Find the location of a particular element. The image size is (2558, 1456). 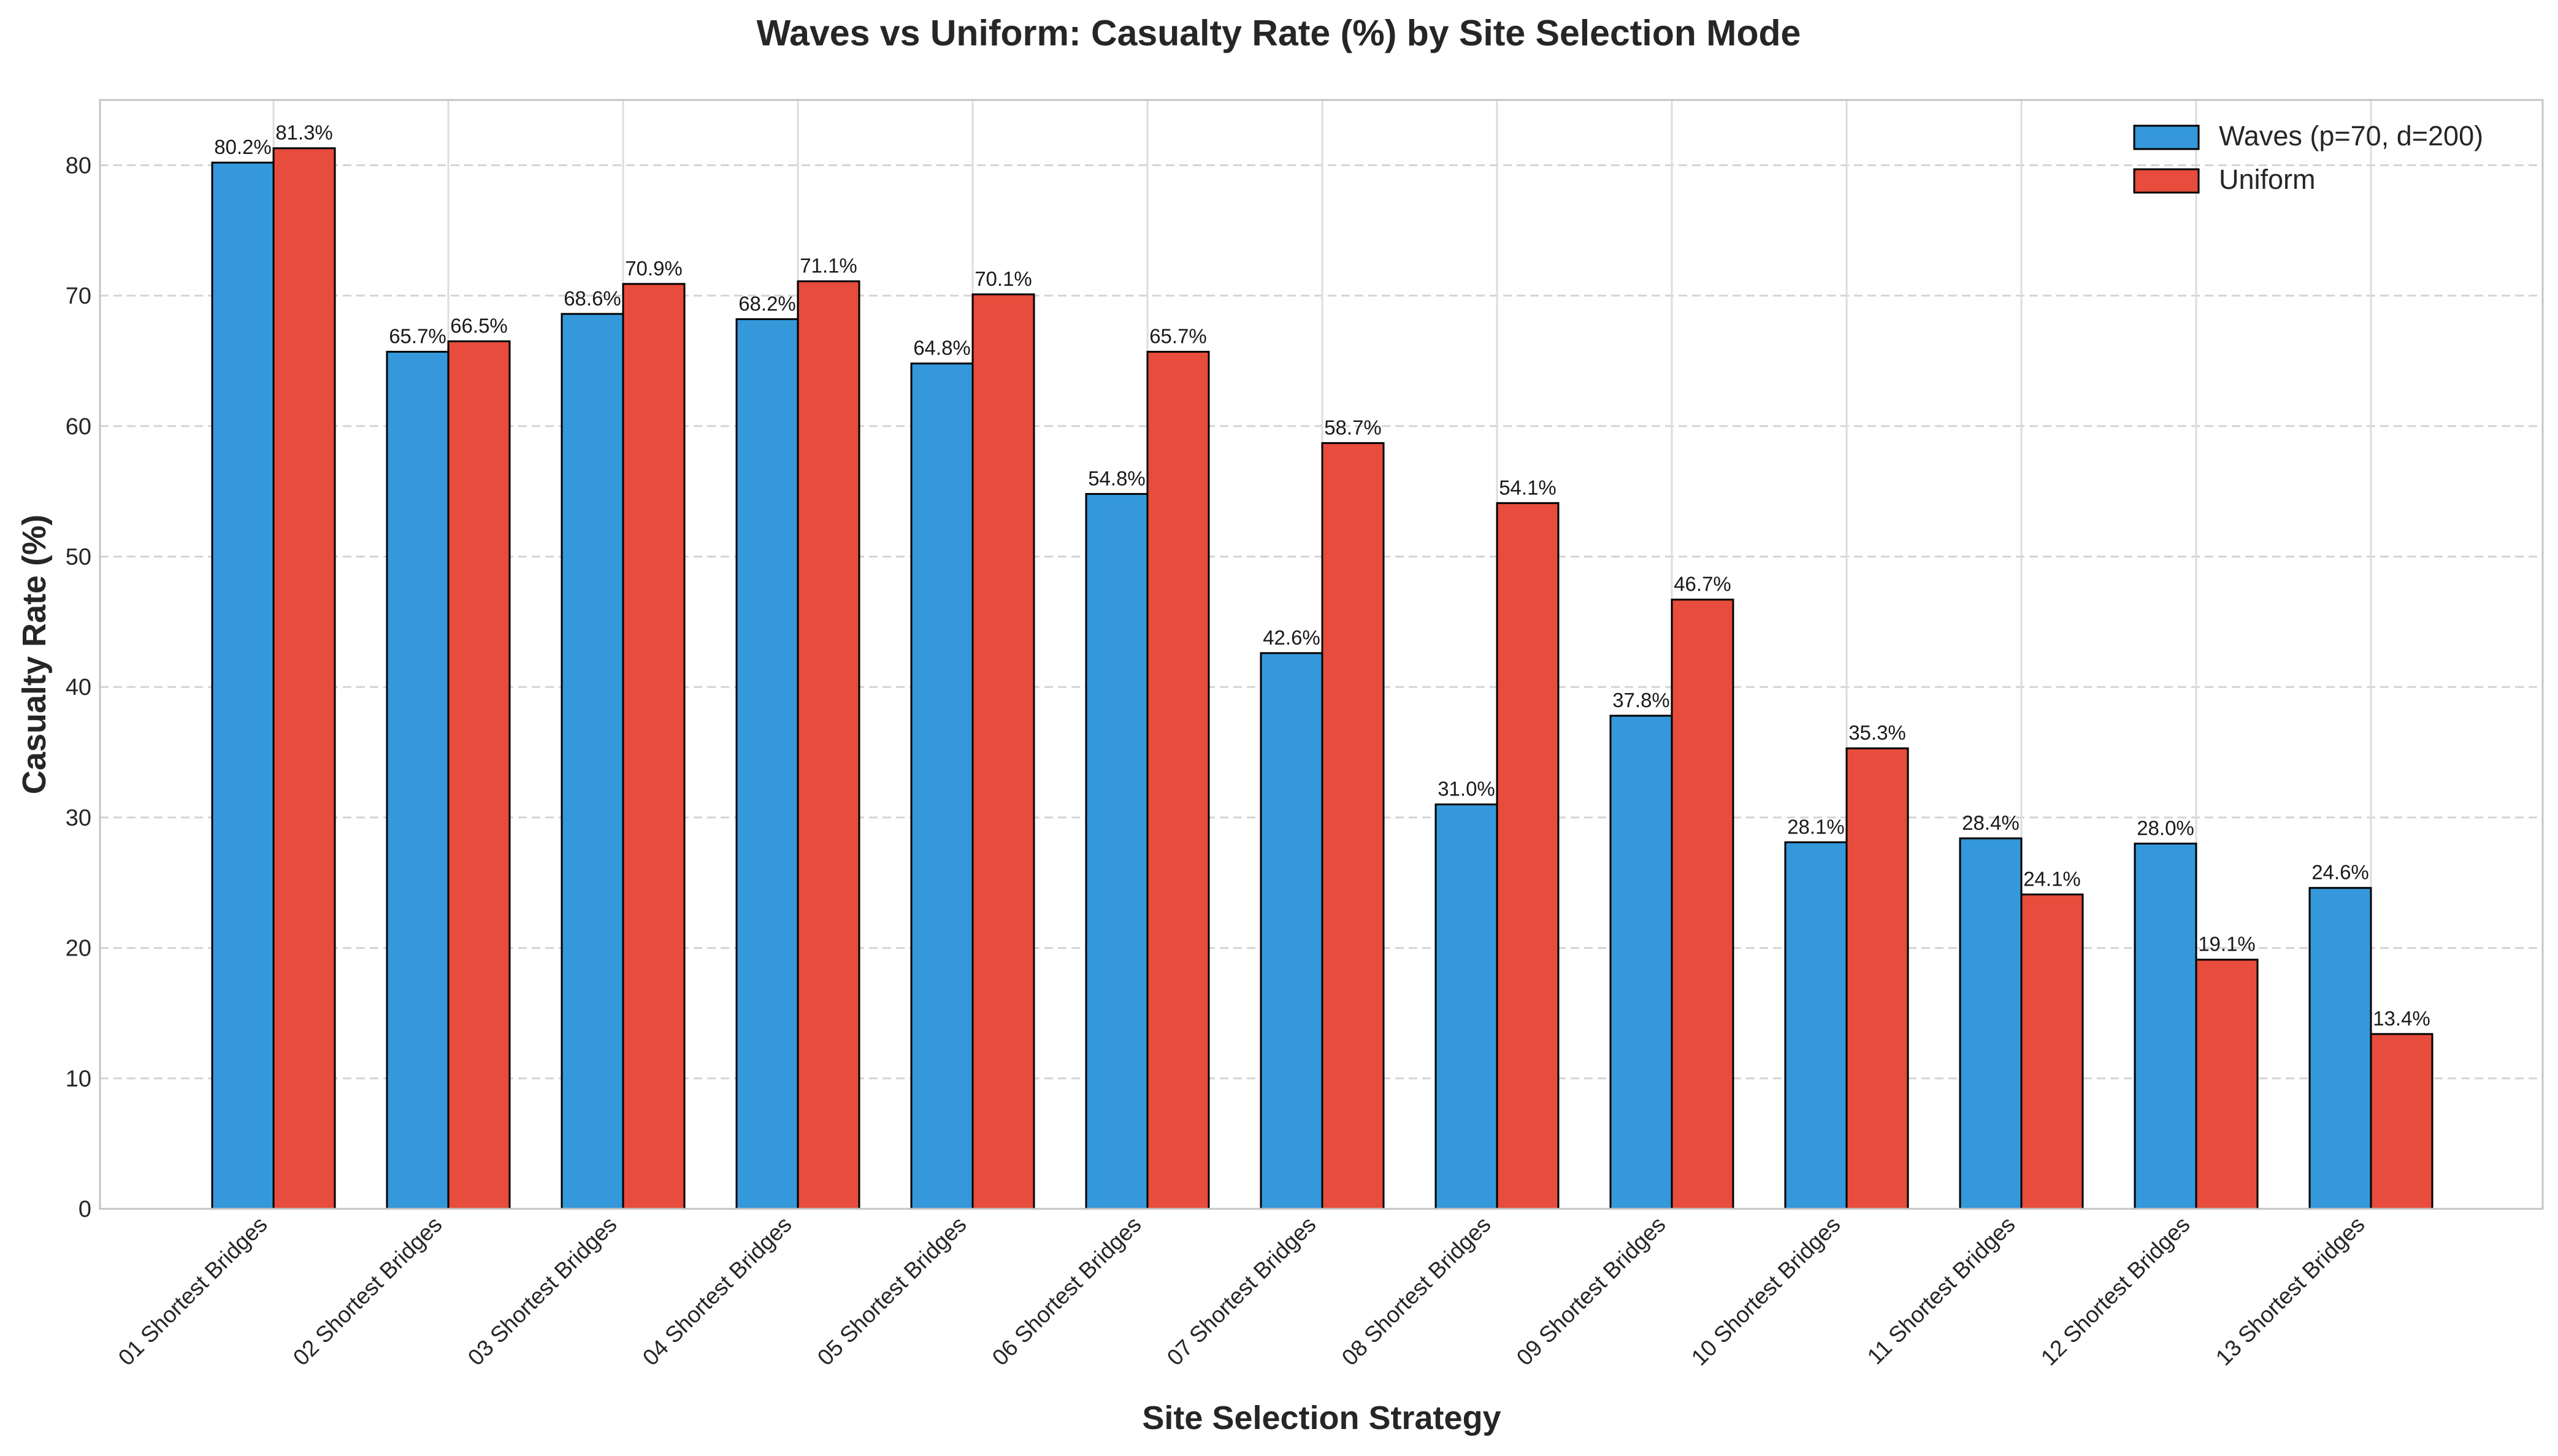

data-label-waves: 64.8% is located at coordinates (942, 348).